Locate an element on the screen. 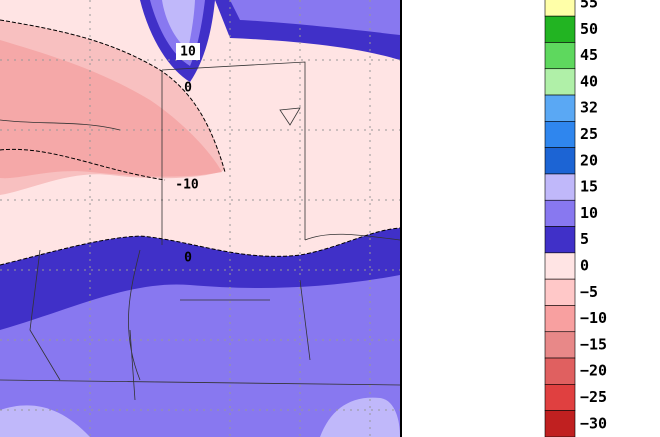 Image resolution: width=660 pixels, height=437 pixels. colorbar-label: 20 is located at coordinates (589, 160).